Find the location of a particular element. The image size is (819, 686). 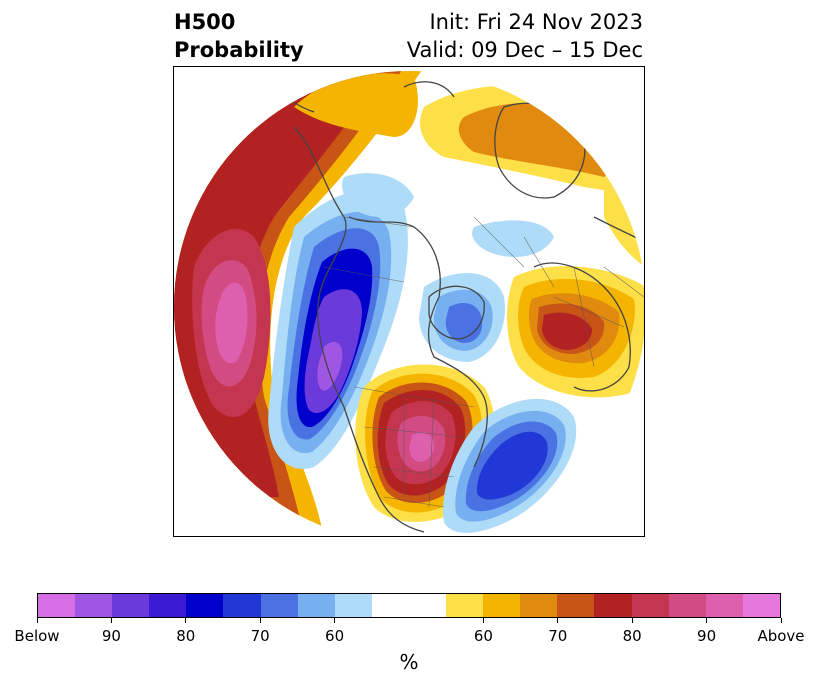

coastline-north-america is located at coordinates (390, 329).